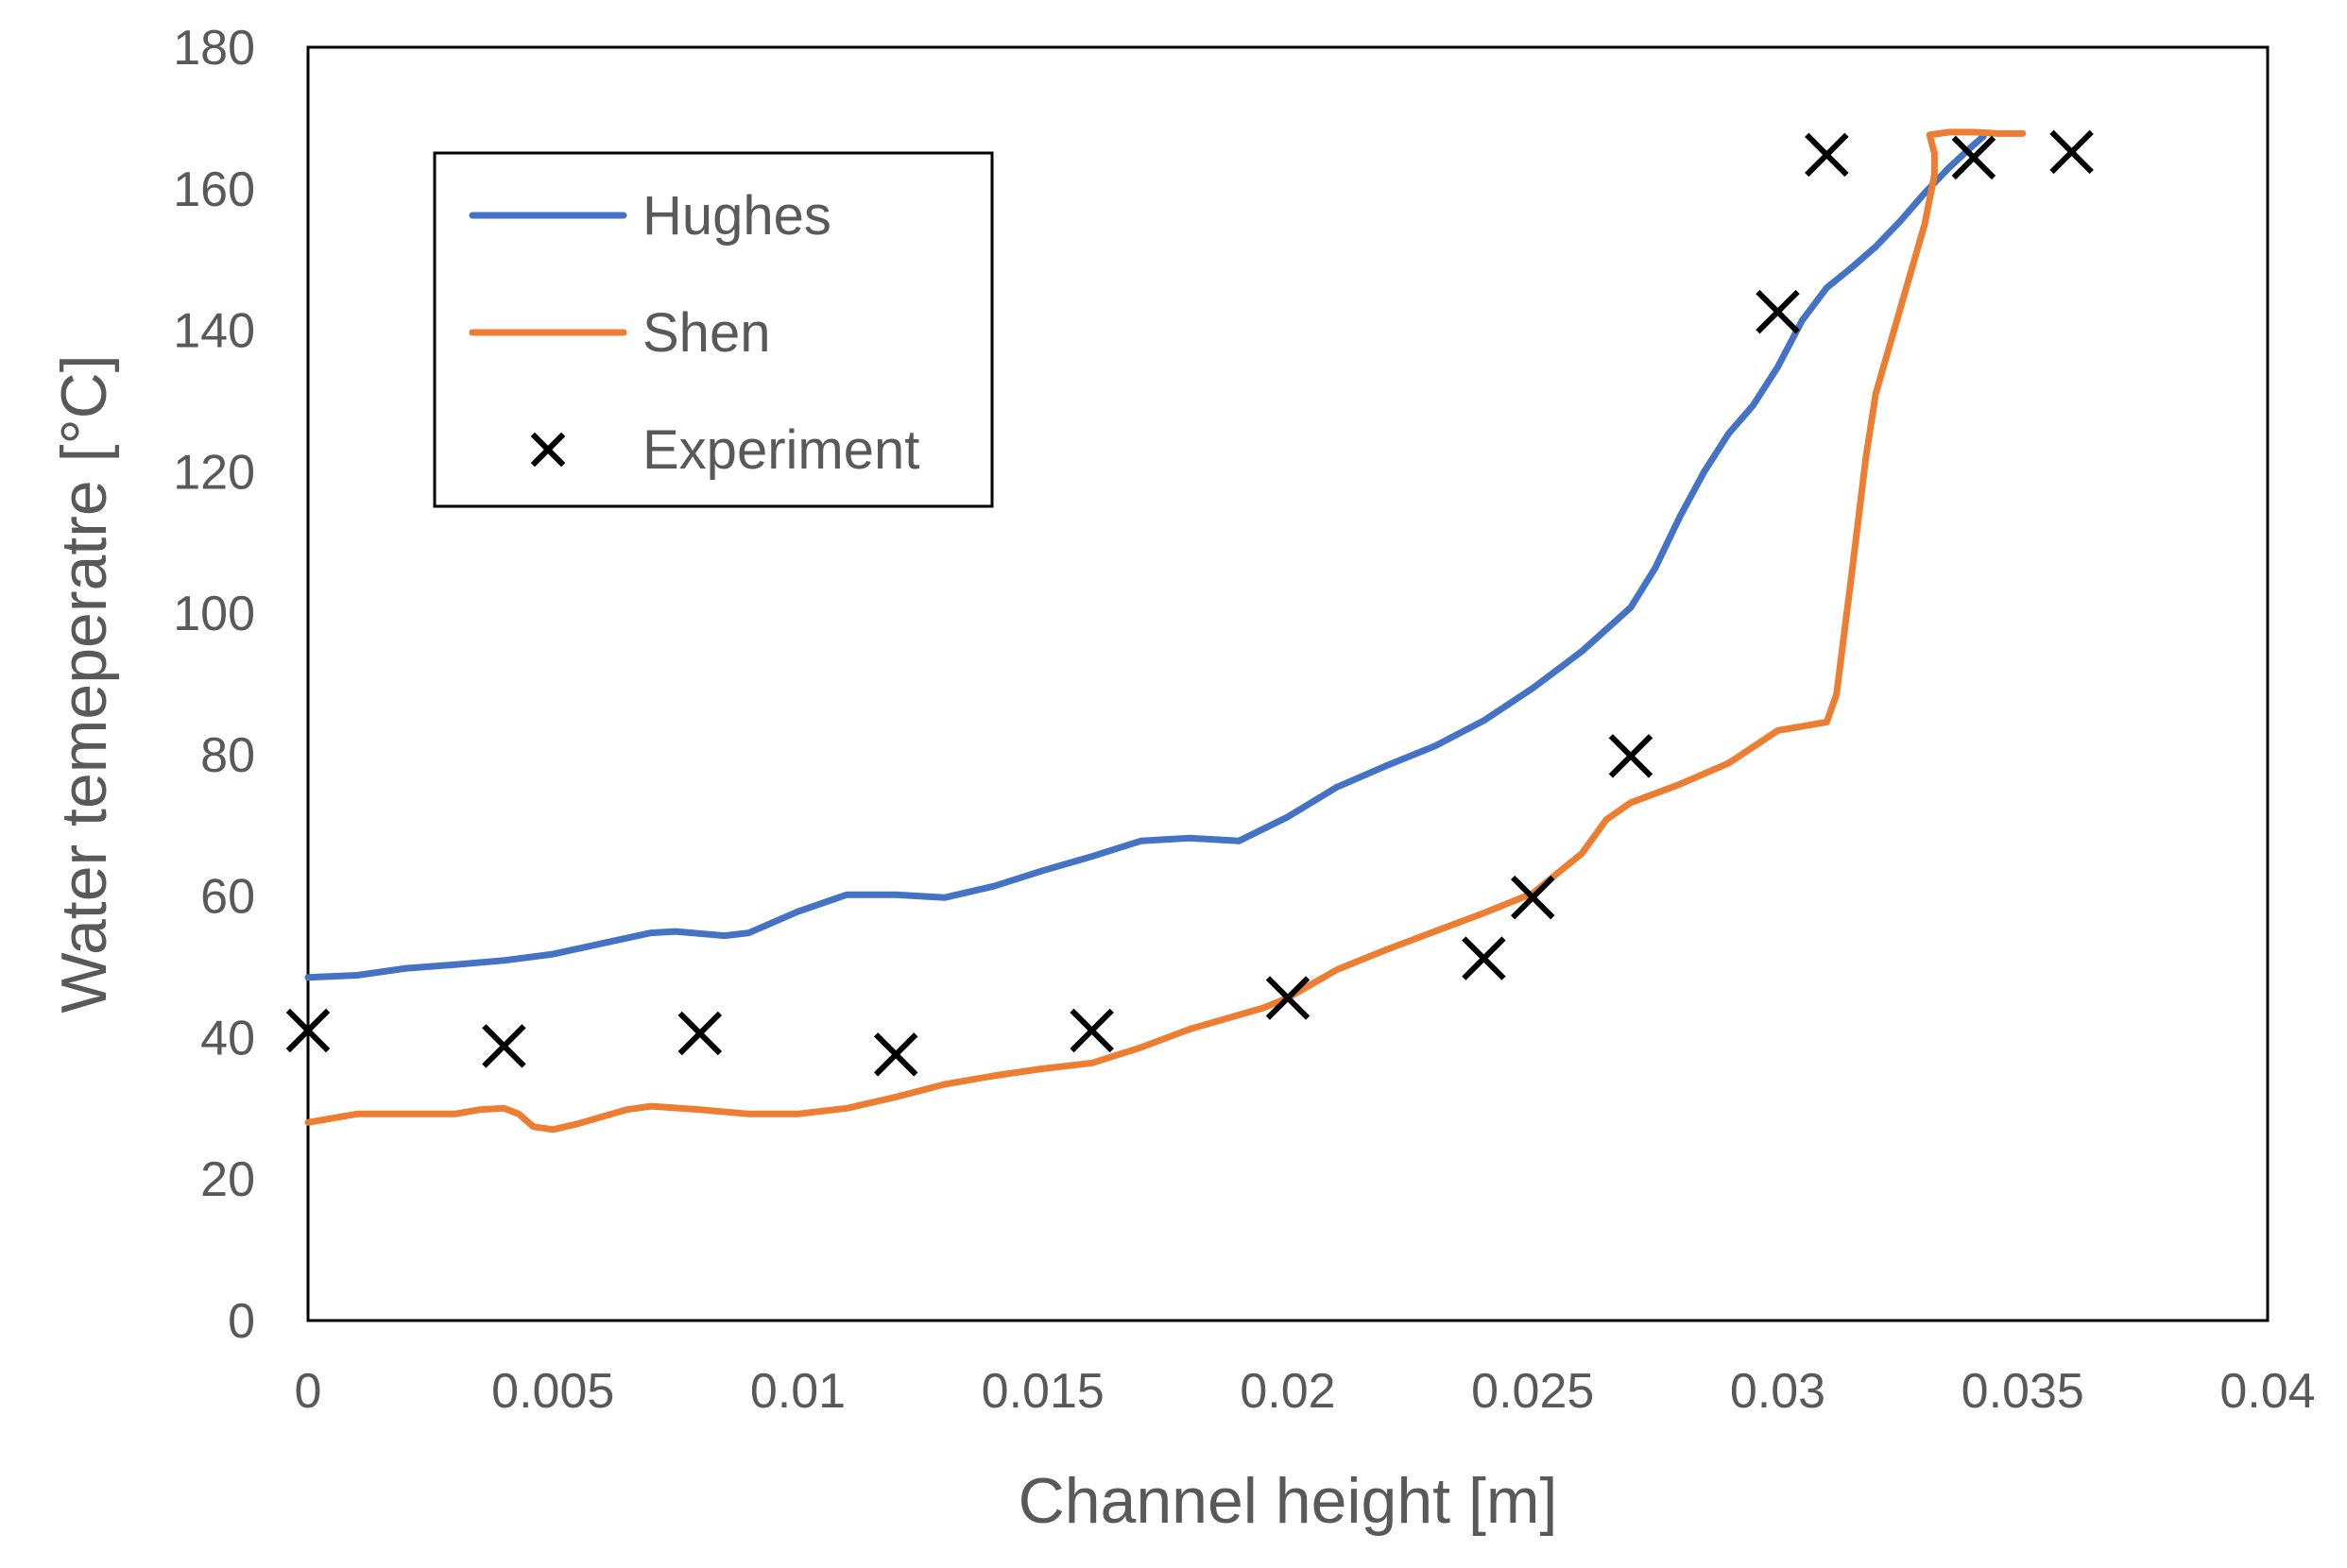 The width and height of the screenshot is (2347, 1568). I want to click on y-tick-label: 60, so click(228, 897).